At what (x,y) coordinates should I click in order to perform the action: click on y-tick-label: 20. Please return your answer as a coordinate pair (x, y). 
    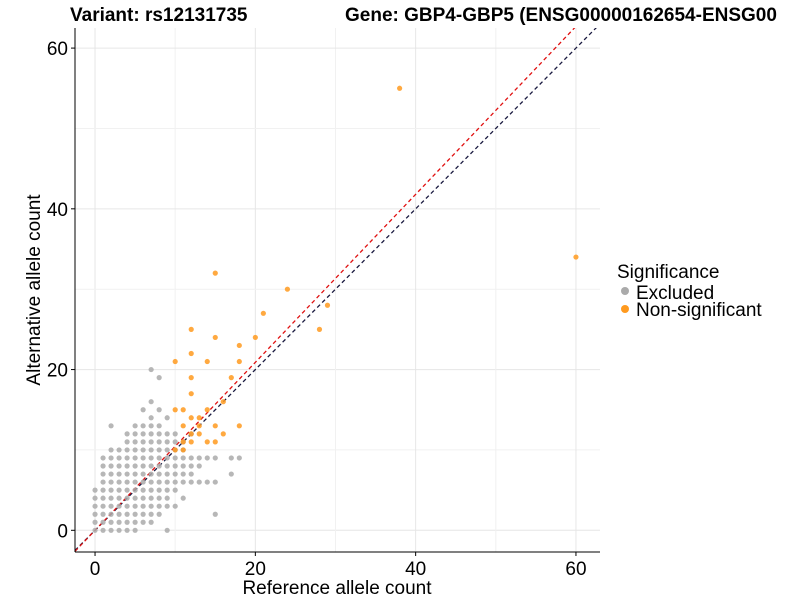
    Looking at the image, I should click on (57, 371).